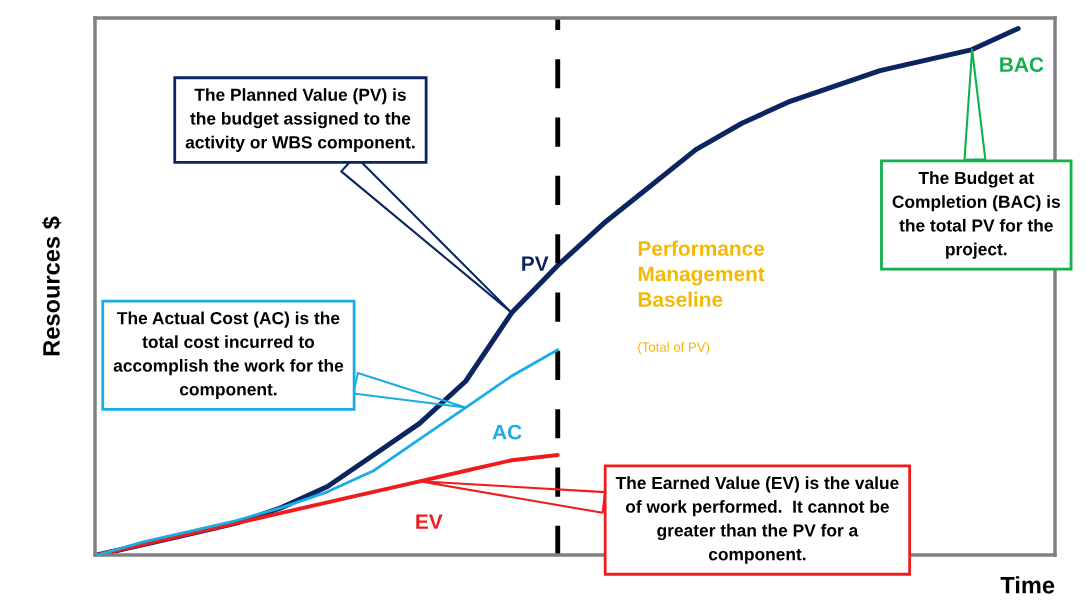  What do you see at coordinates (535, 263) in the screenshot?
I see `series-label: PV` at bounding box center [535, 263].